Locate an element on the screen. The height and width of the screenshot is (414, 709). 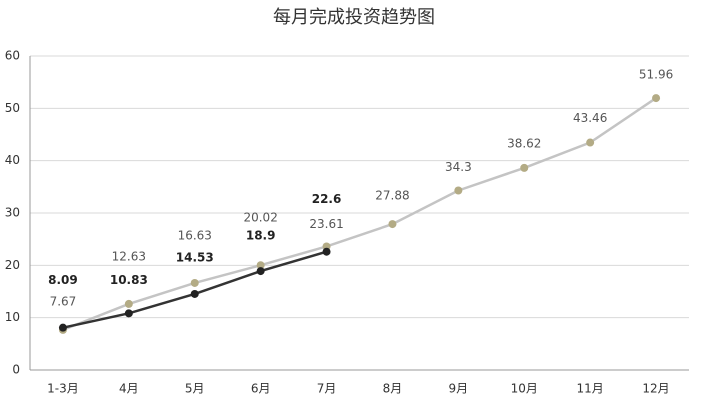
x-tick-label: 7月 is located at coordinates (327, 389).